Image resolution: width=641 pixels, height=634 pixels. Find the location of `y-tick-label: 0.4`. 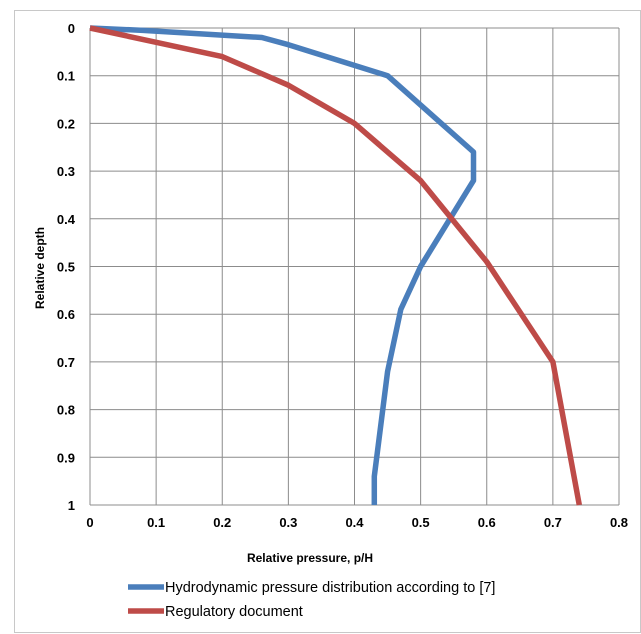

y-tick-label: 0.4 is located at coordinates (66, 219).